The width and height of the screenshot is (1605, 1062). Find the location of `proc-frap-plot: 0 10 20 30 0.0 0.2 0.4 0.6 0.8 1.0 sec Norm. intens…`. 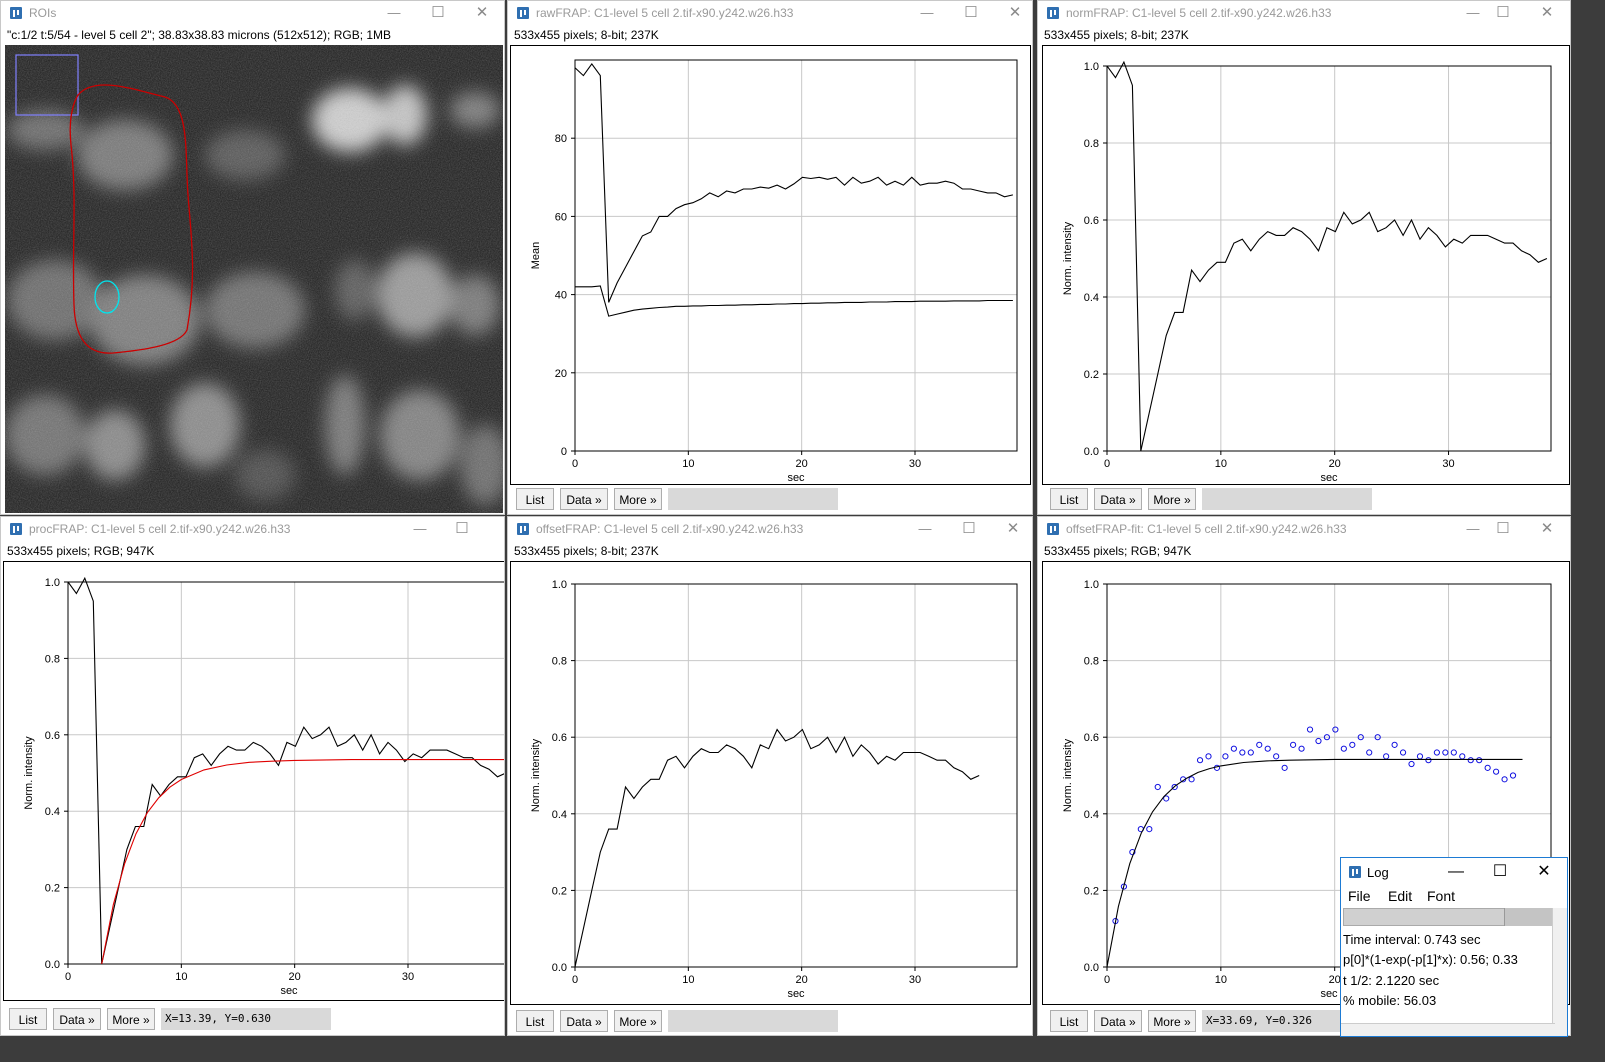

proc-frap-plot: 0 10 20 30 0.0 0.2 0.4 0.6 0.8 1.0 sec Norm. intens… is located at coordinates (254, 781).